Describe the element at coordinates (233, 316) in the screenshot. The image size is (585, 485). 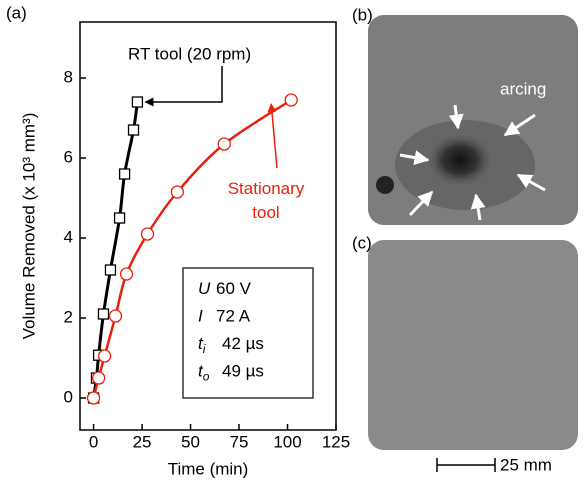
I see `parameter-value: 72 A` at that location.